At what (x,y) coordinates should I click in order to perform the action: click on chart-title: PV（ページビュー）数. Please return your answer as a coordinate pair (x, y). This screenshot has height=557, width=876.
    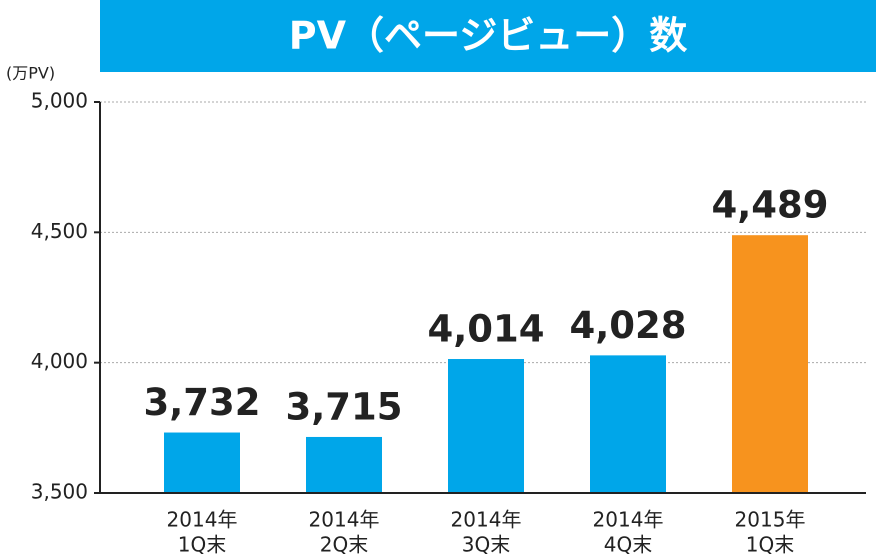
    Looking at the image, I should click on (488, 36).